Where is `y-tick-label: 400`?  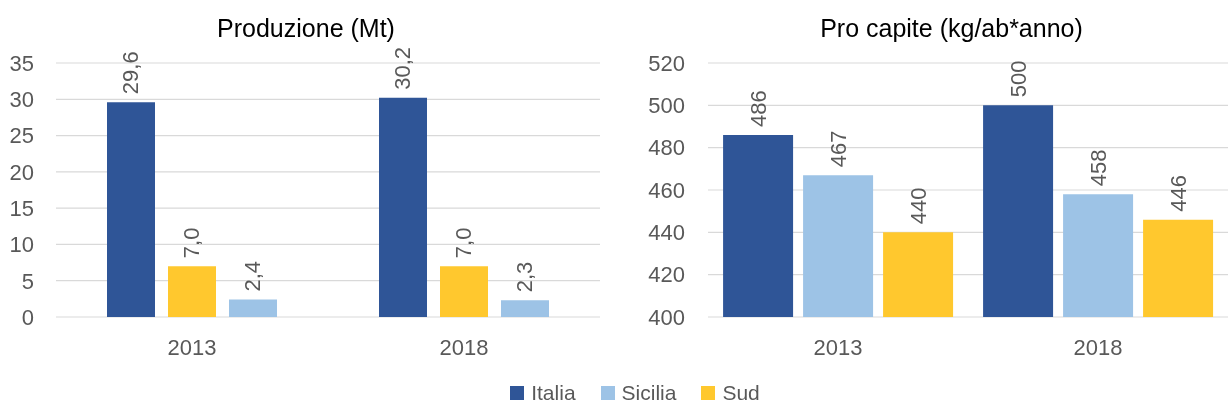 y-tick-label: 400 is located at coordinates (666, 317).